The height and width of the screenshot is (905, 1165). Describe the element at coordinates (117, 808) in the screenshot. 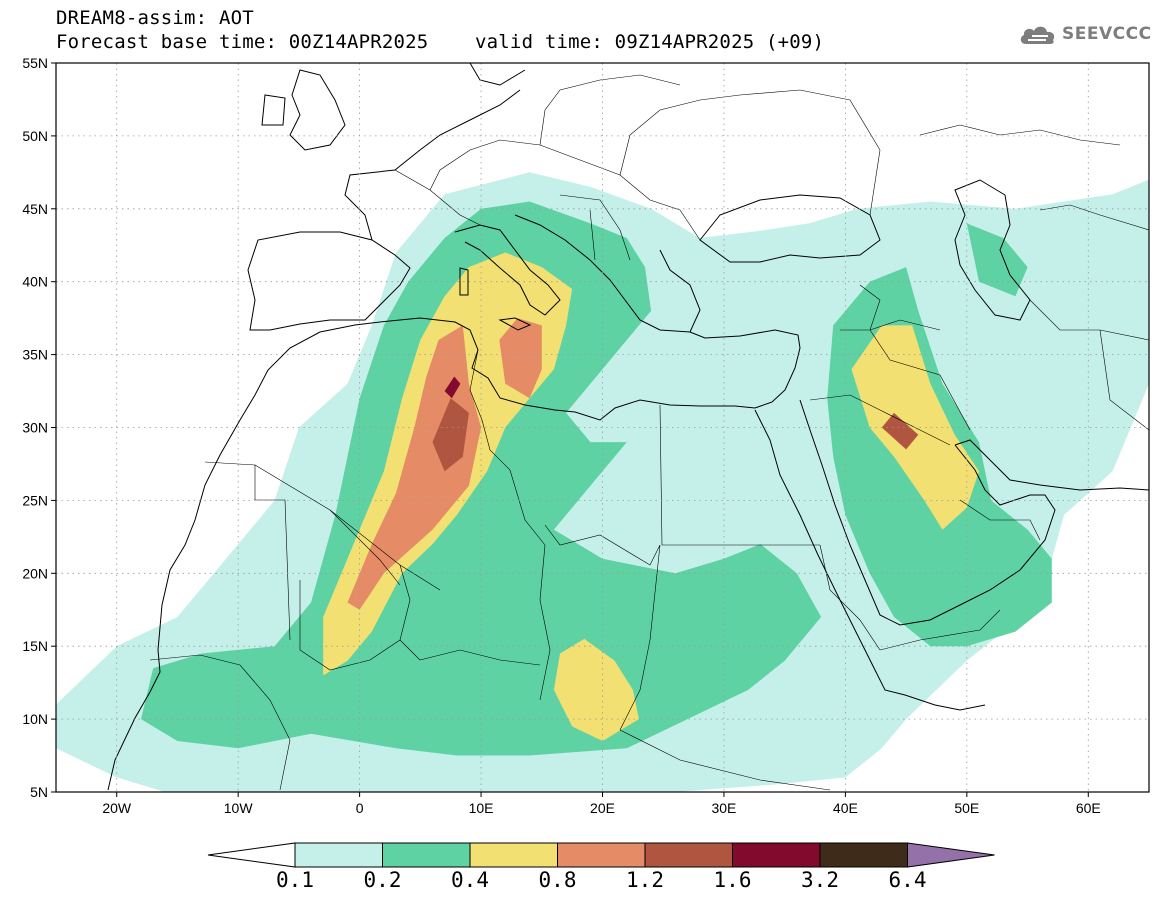

I see `lon-tick-label: 20W` at that location.